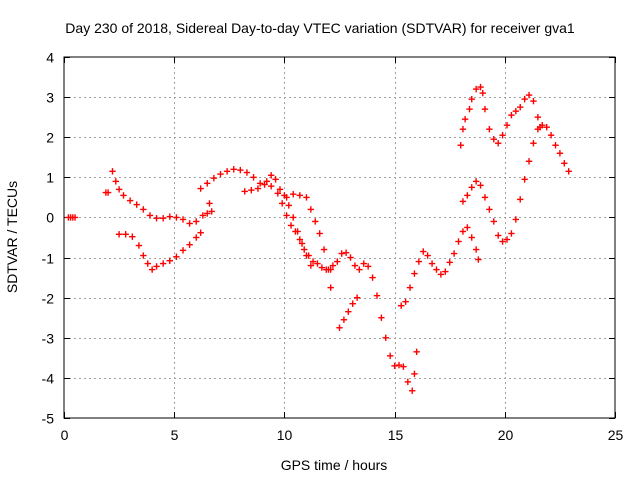 The image size is (640, 480). I want to click on y-axis-label: SDTVAR / TECUs, so click(12, 237).